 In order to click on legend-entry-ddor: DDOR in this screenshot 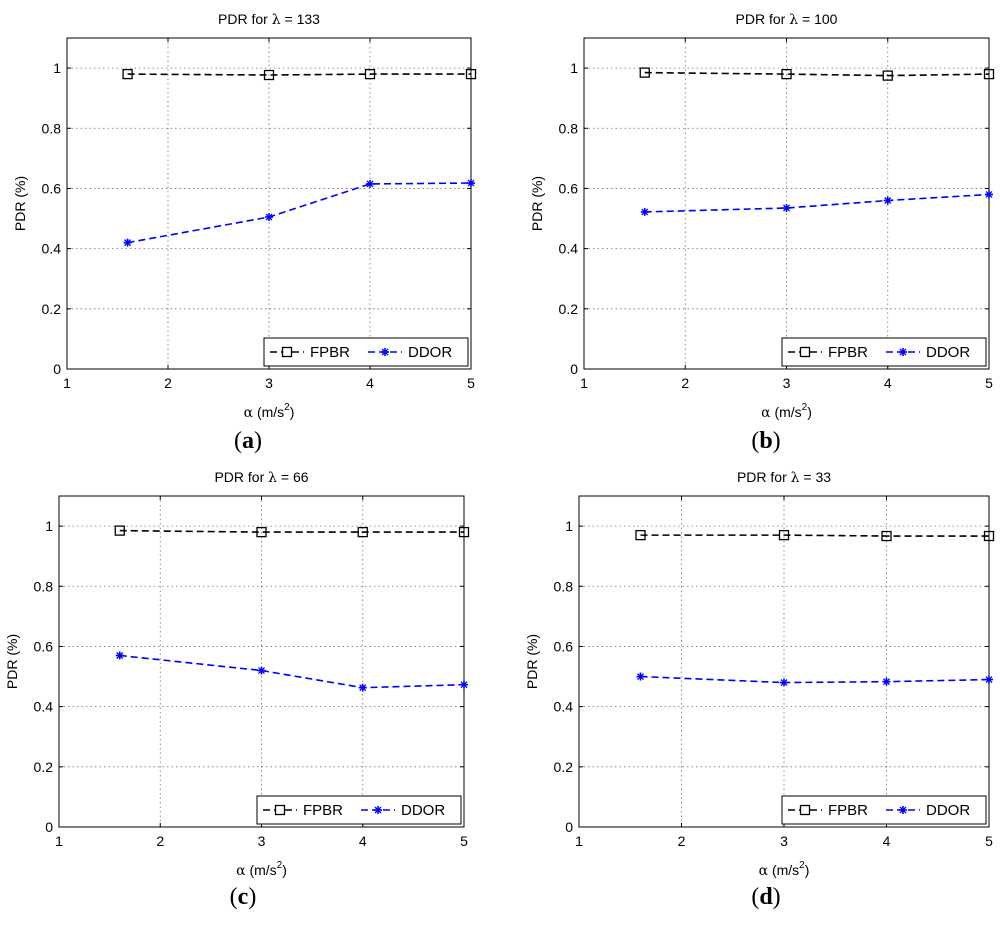, I will do `click(928, 810)`.